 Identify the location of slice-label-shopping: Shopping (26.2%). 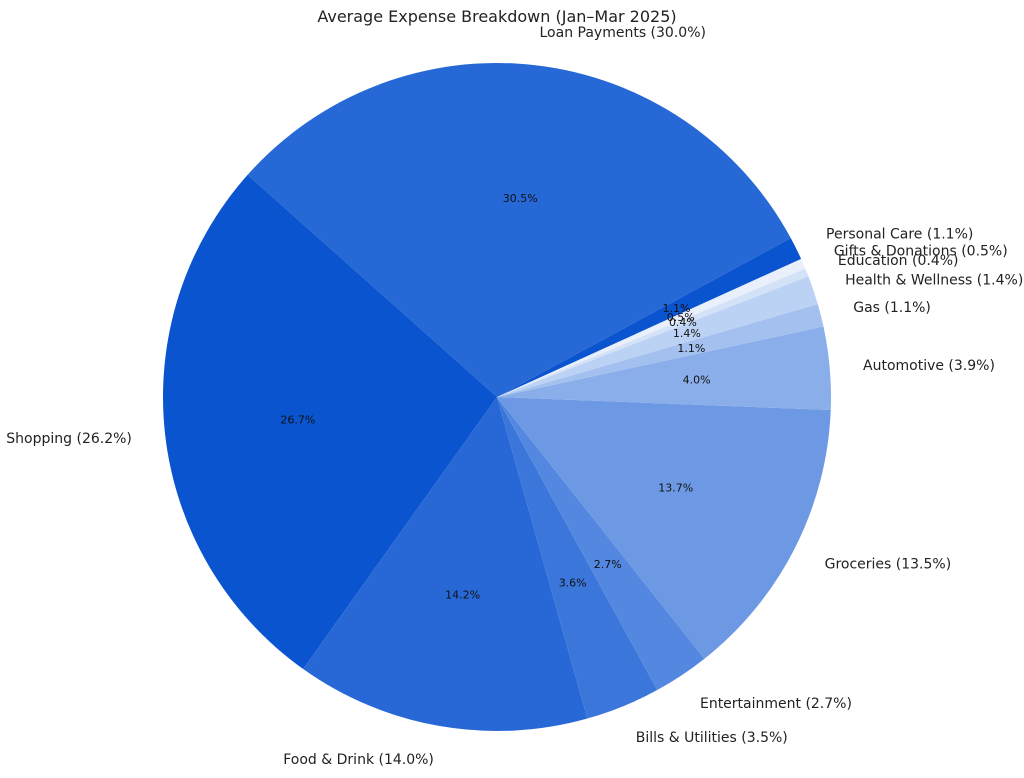
(69, 439).